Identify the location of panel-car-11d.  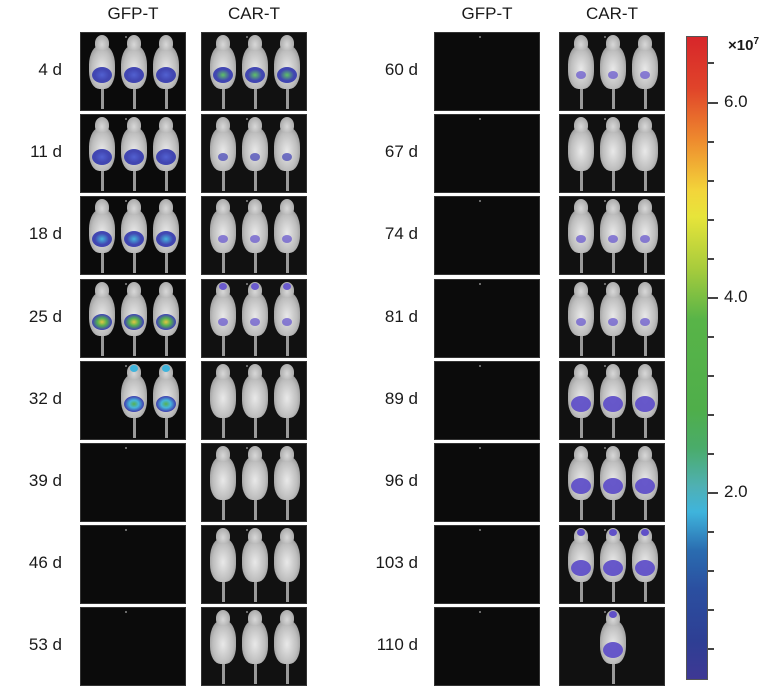
(254, 153).